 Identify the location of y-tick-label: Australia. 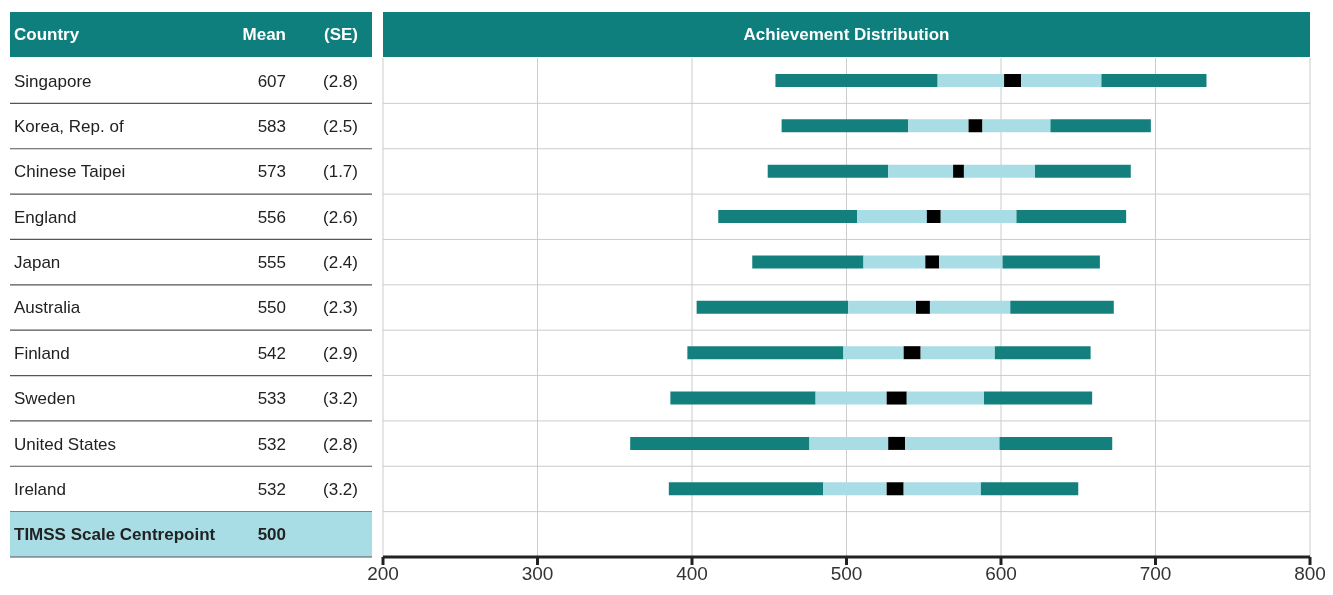
(47, 308).